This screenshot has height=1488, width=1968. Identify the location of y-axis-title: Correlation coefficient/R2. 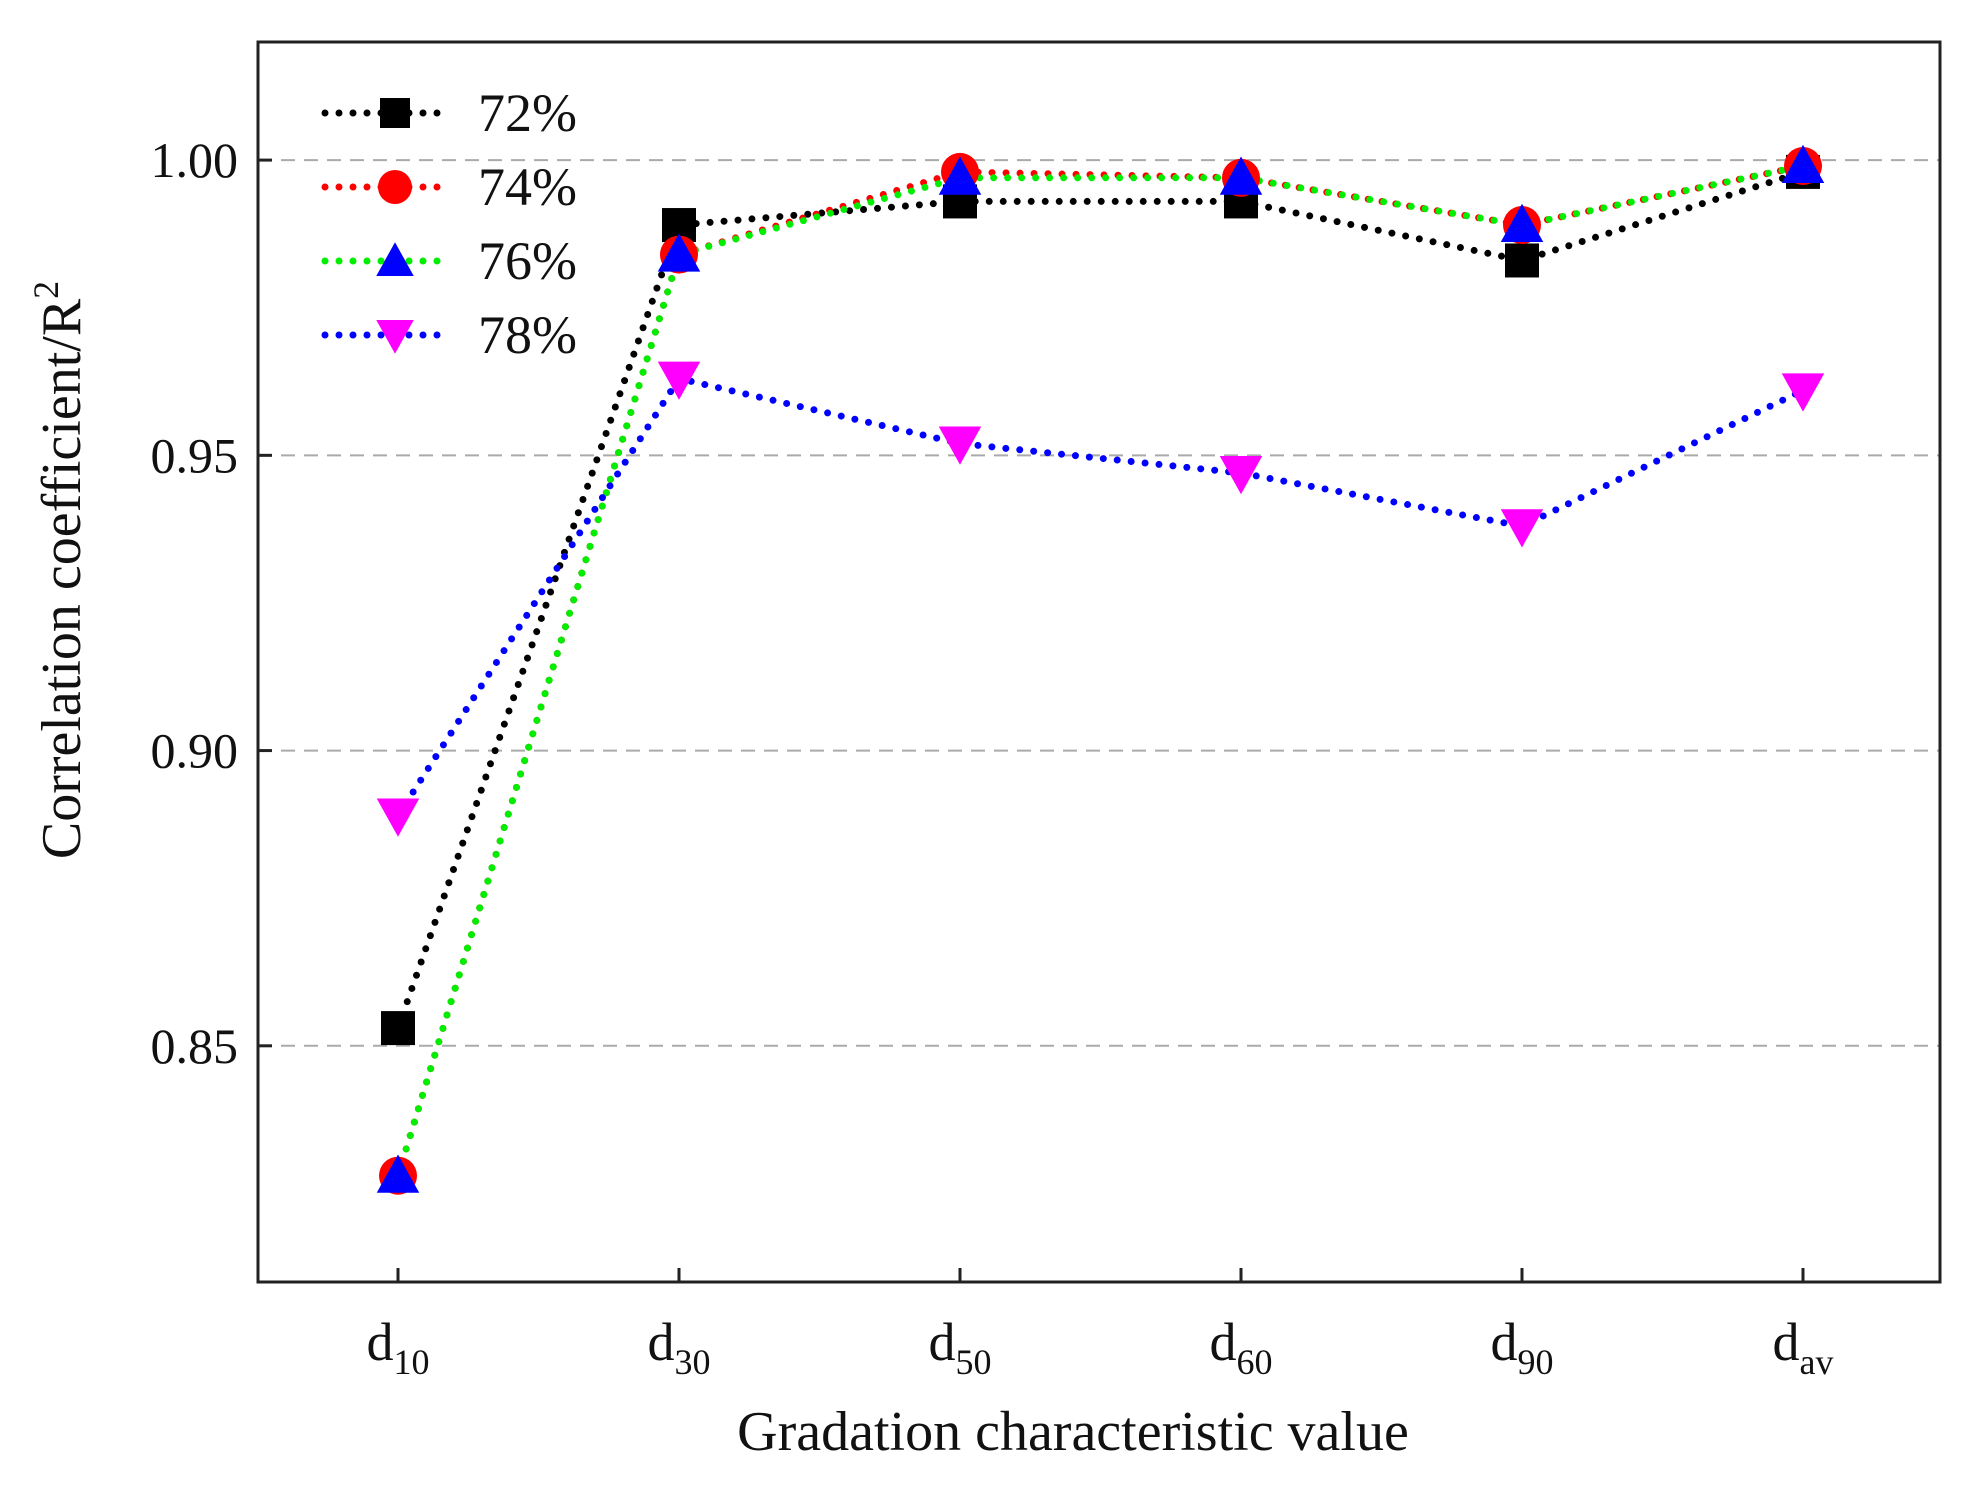
(59, 570).